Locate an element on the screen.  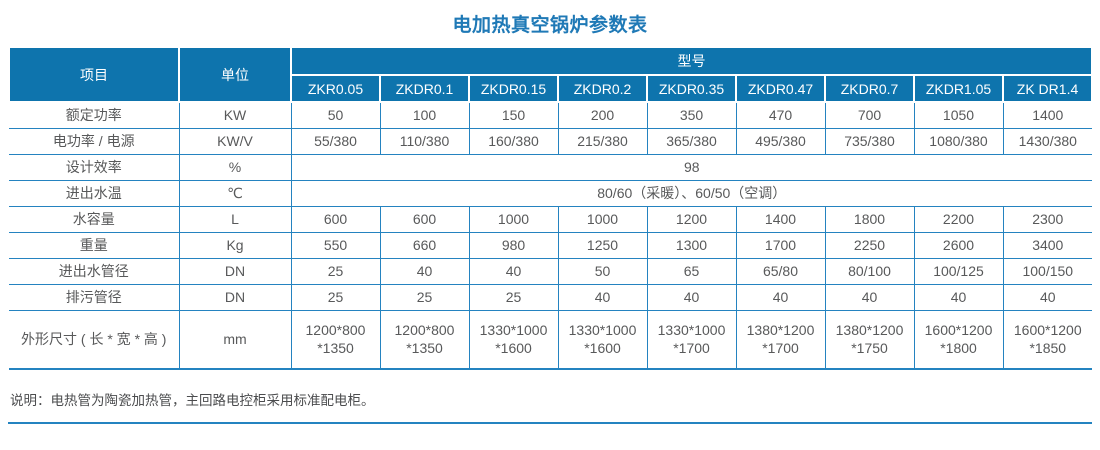
value-cell: 1600*1200 *1800 is located at coordinates (958, 340).